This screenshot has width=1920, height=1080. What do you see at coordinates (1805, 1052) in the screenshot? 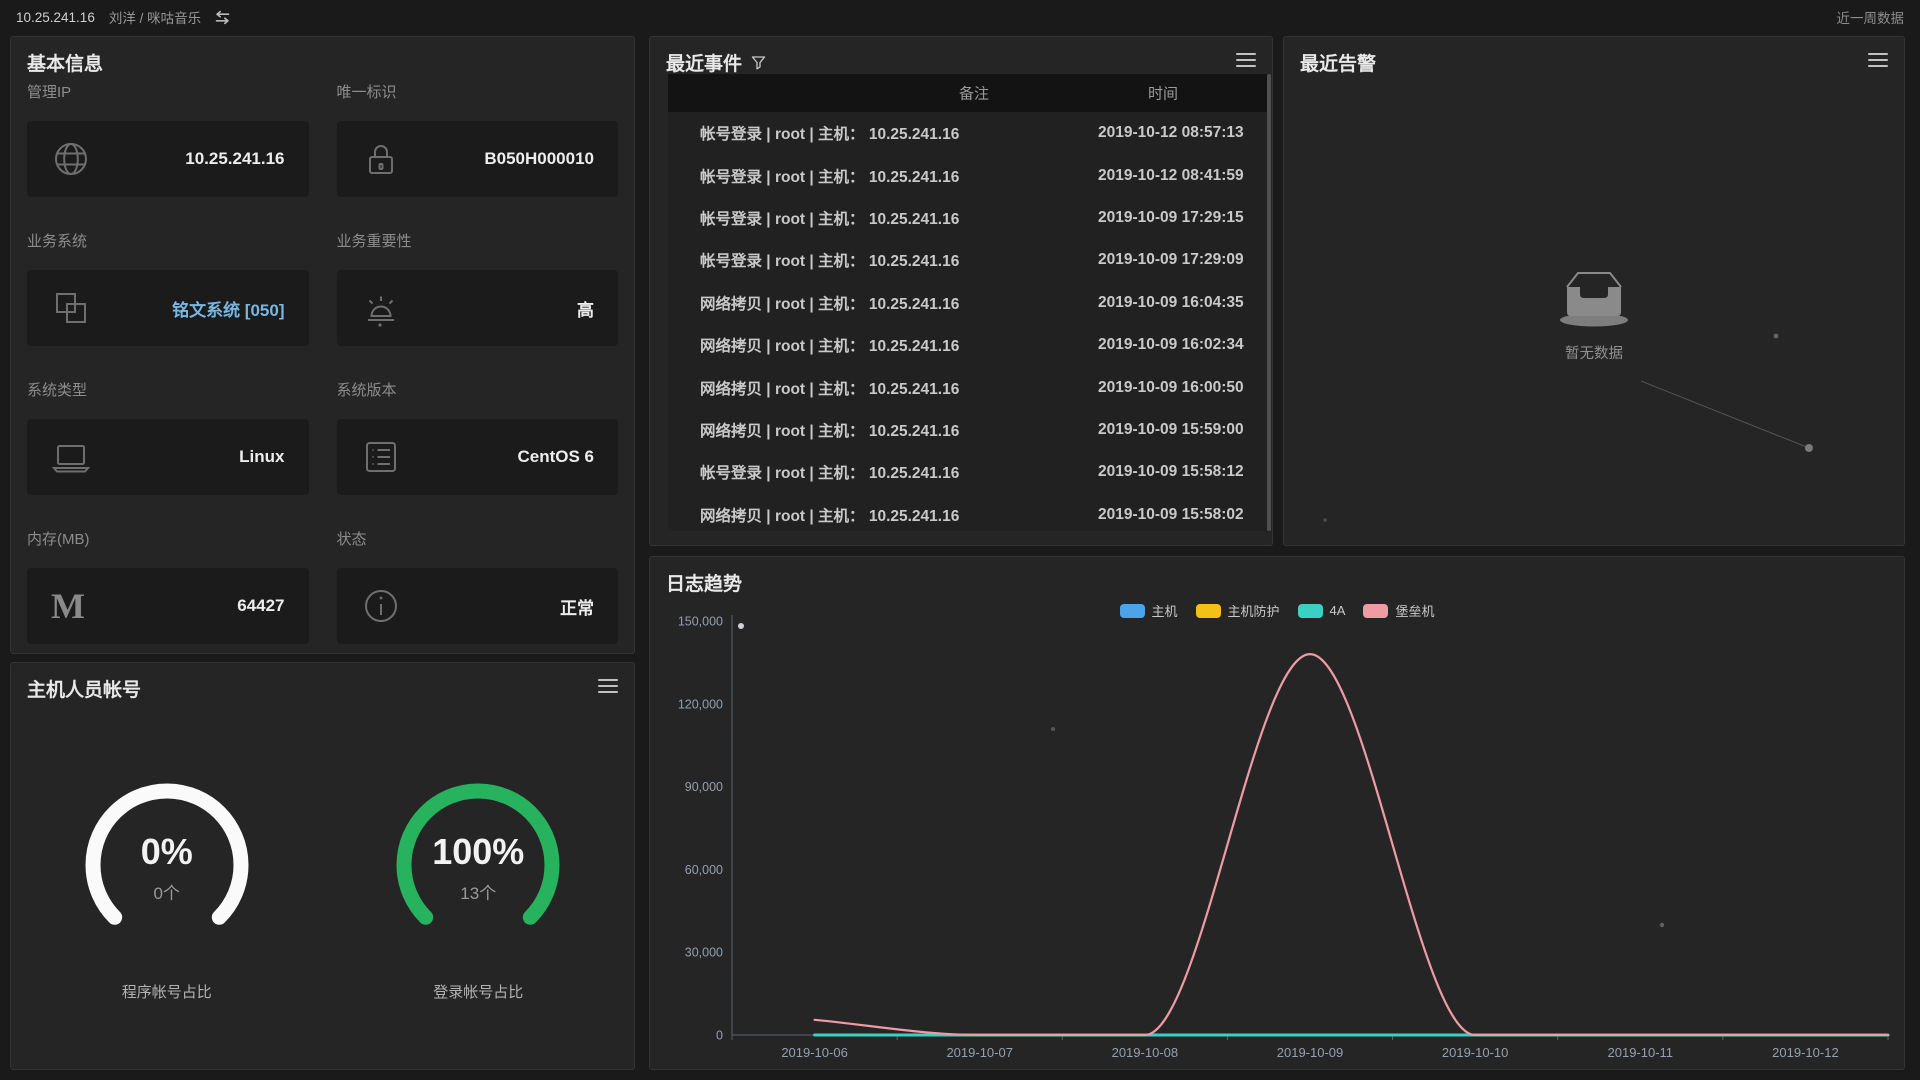
I see `svg-text: 2019-10-12` at bounding box center [1805, 1052].